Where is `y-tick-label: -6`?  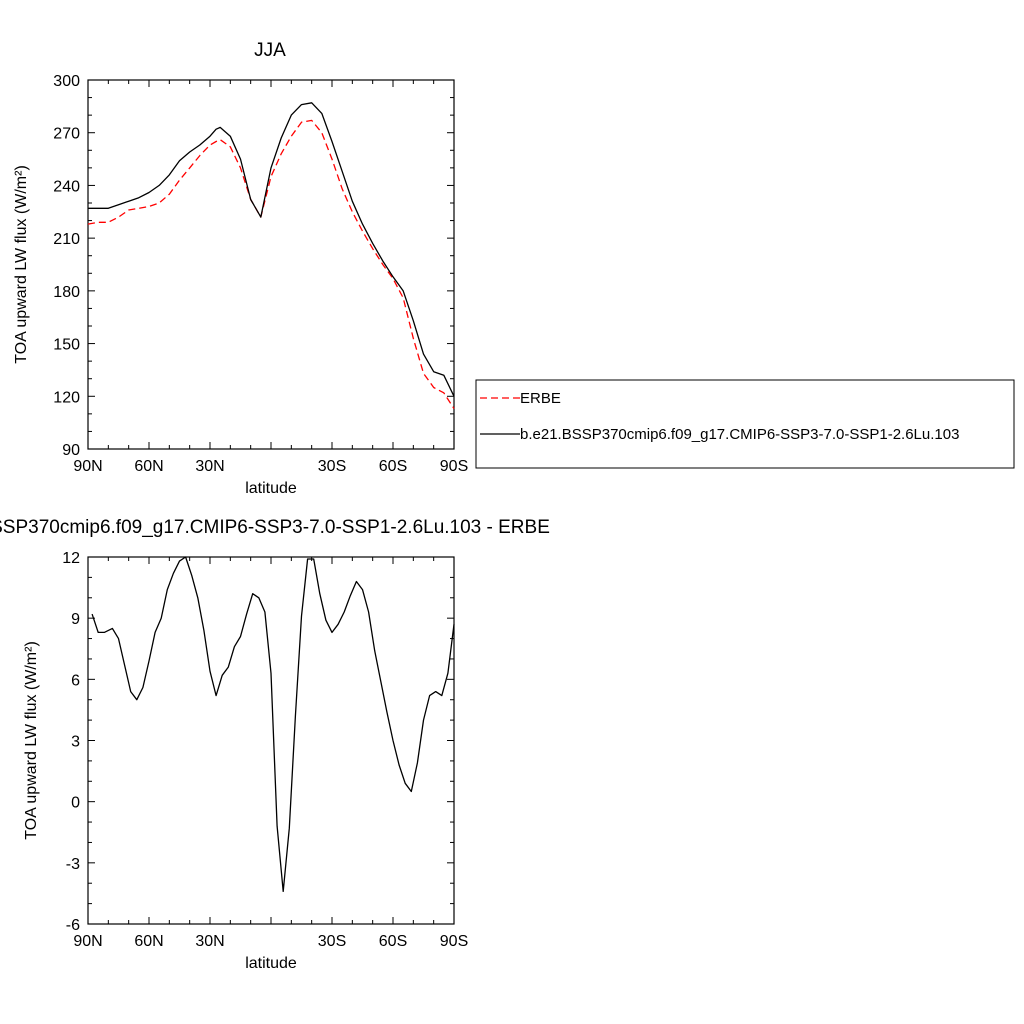 y-tick-label: -6 is located at coordinates (73, 925).